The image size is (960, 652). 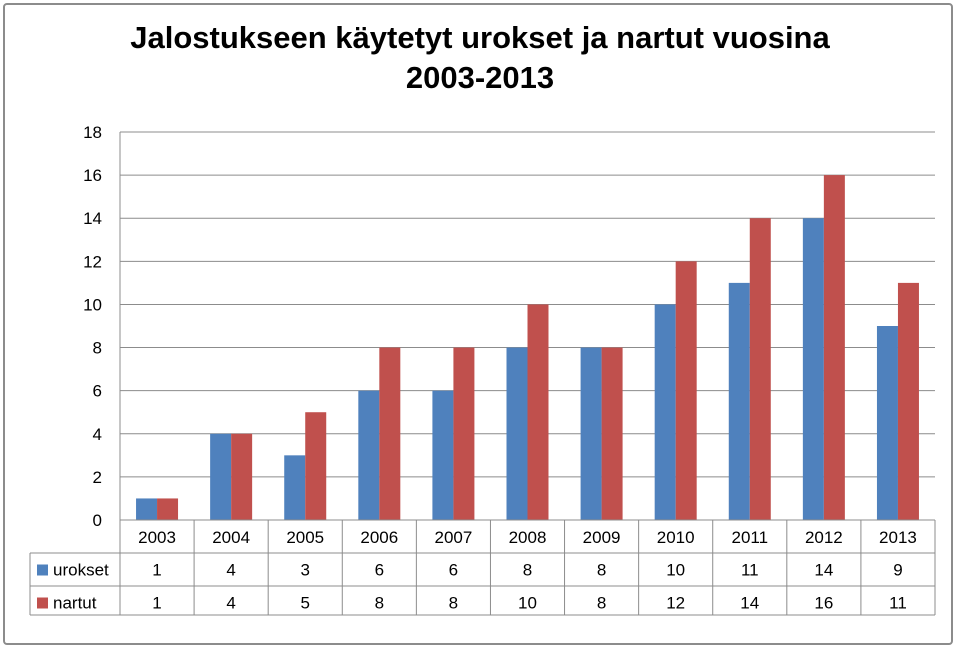 I want to click on bar-urokset-2012, so click(x=813, y=369).